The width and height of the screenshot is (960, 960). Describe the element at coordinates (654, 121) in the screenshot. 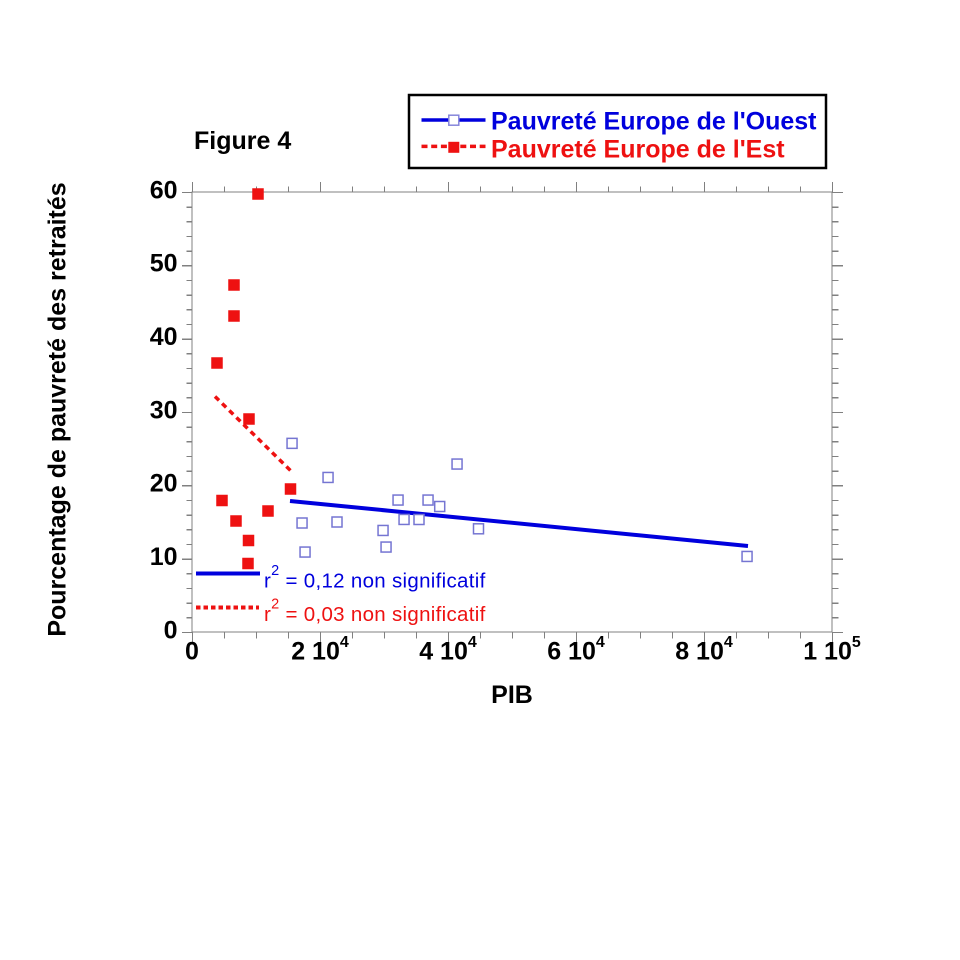

I see `svg-text: Pauvreté Europe de l'Ouest` at that location.